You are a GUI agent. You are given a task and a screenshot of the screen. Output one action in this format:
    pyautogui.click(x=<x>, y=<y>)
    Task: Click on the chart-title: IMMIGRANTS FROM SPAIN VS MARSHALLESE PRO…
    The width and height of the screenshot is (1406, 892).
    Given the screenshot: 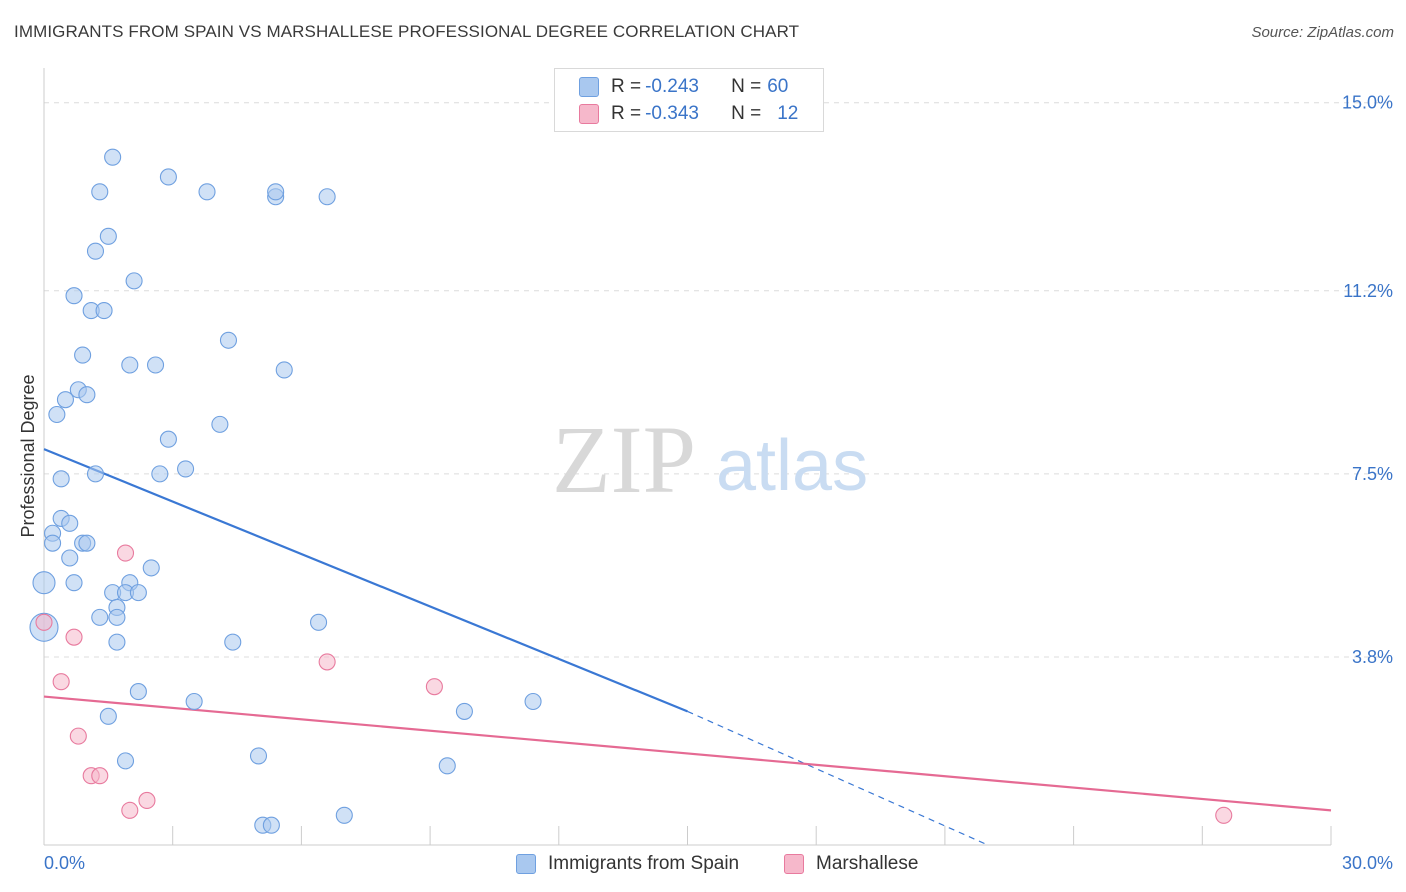 What is the action you would take?
    pyautogui.click(x=407, y=31)
    